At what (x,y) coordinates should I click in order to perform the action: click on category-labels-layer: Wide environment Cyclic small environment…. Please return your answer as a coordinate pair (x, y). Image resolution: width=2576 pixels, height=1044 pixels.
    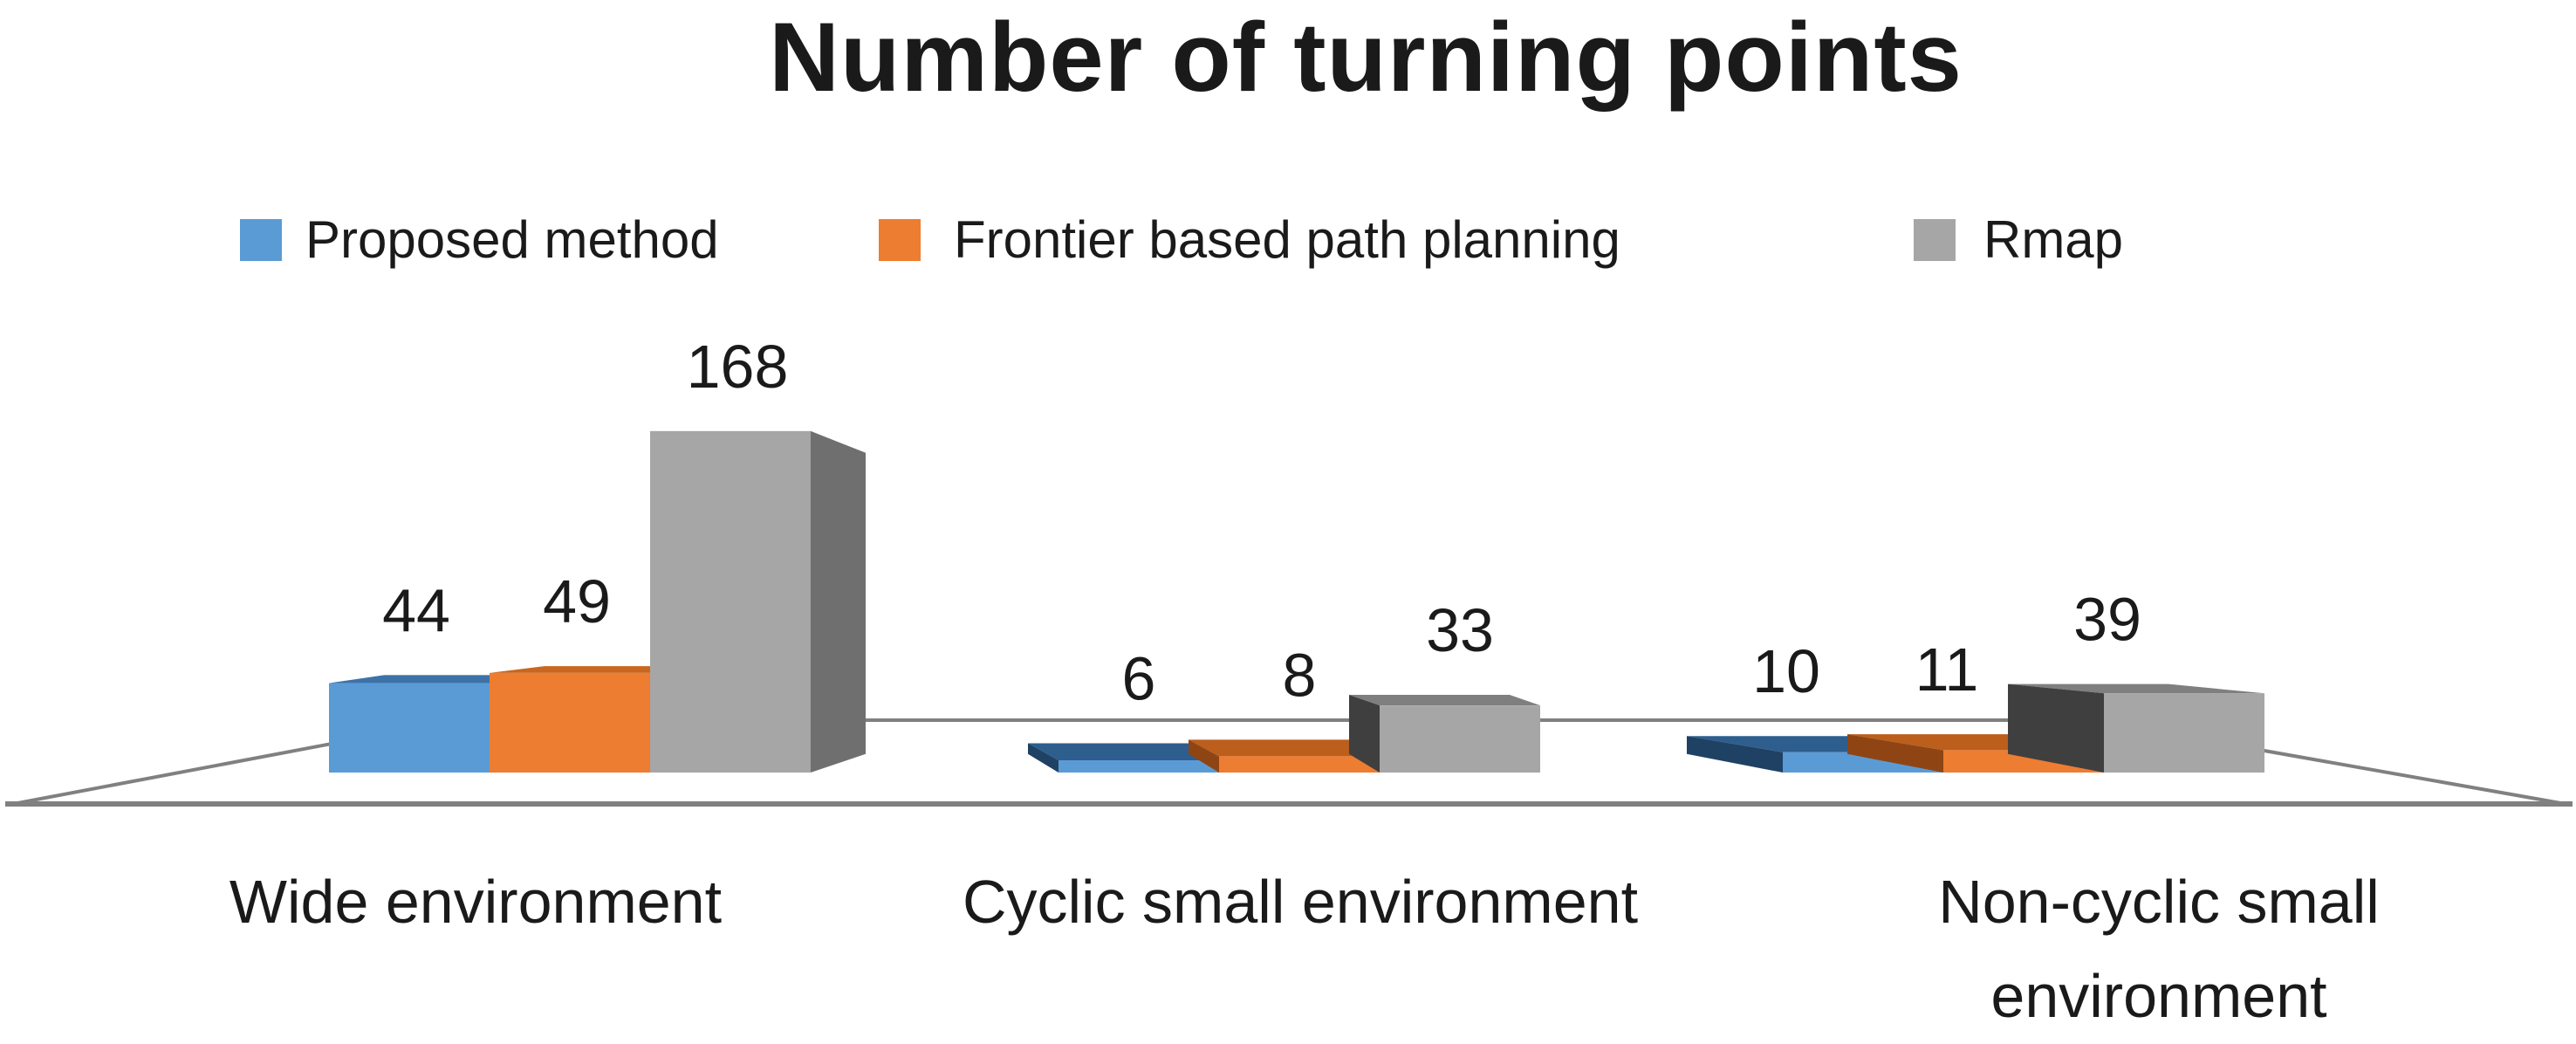
    Looking at the image, I should click on (1305, 949).